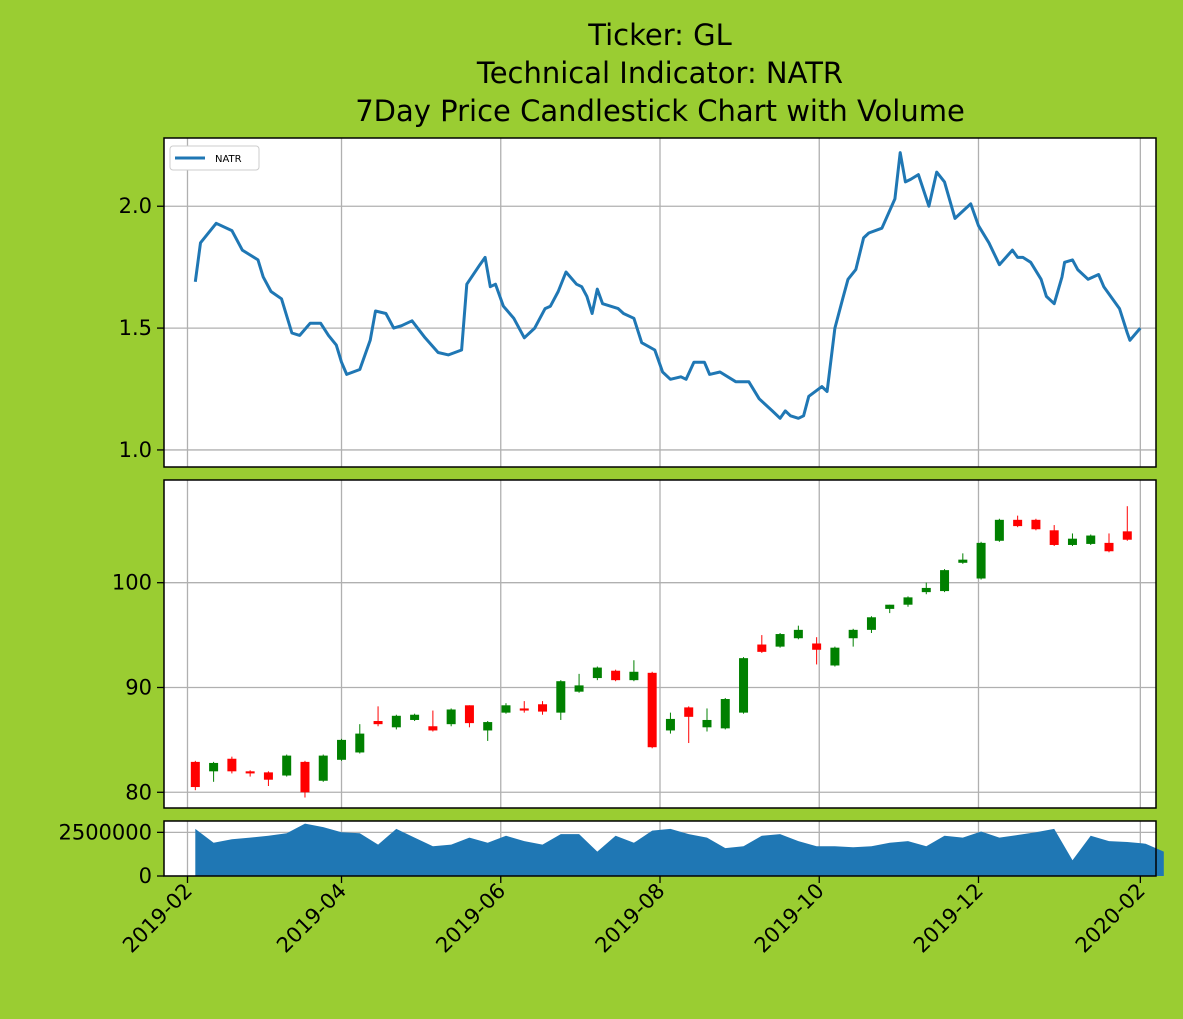  What do you see at coordinates (135, 450) in the screenshot?
I see `natr-y-tick-label: 1.0` at bounding box center [135, 450].